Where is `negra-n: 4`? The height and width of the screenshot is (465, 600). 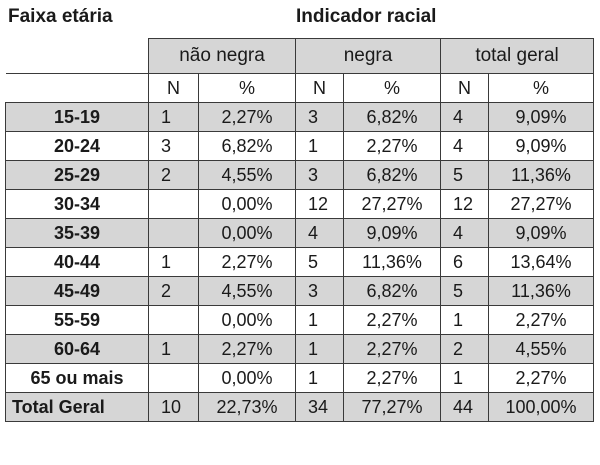
negra-n: 4 is located at coordinates (320, 233).